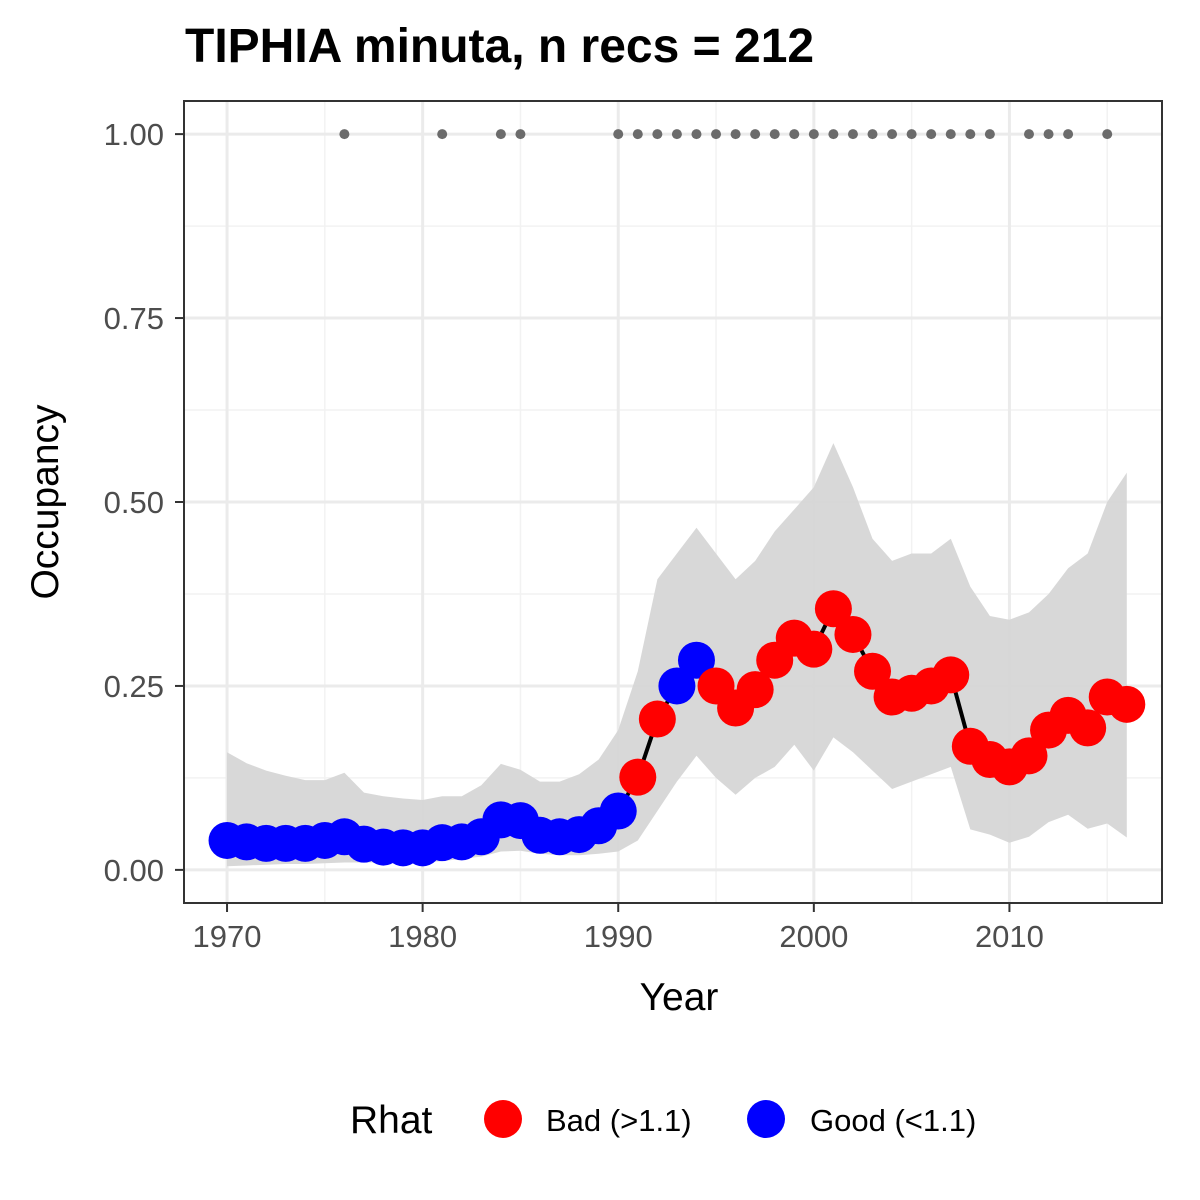  What do you see at coordinates (618, 936) in the screenshot?
I see `x-tick-label: 1990` at bounding box center [618, 936].